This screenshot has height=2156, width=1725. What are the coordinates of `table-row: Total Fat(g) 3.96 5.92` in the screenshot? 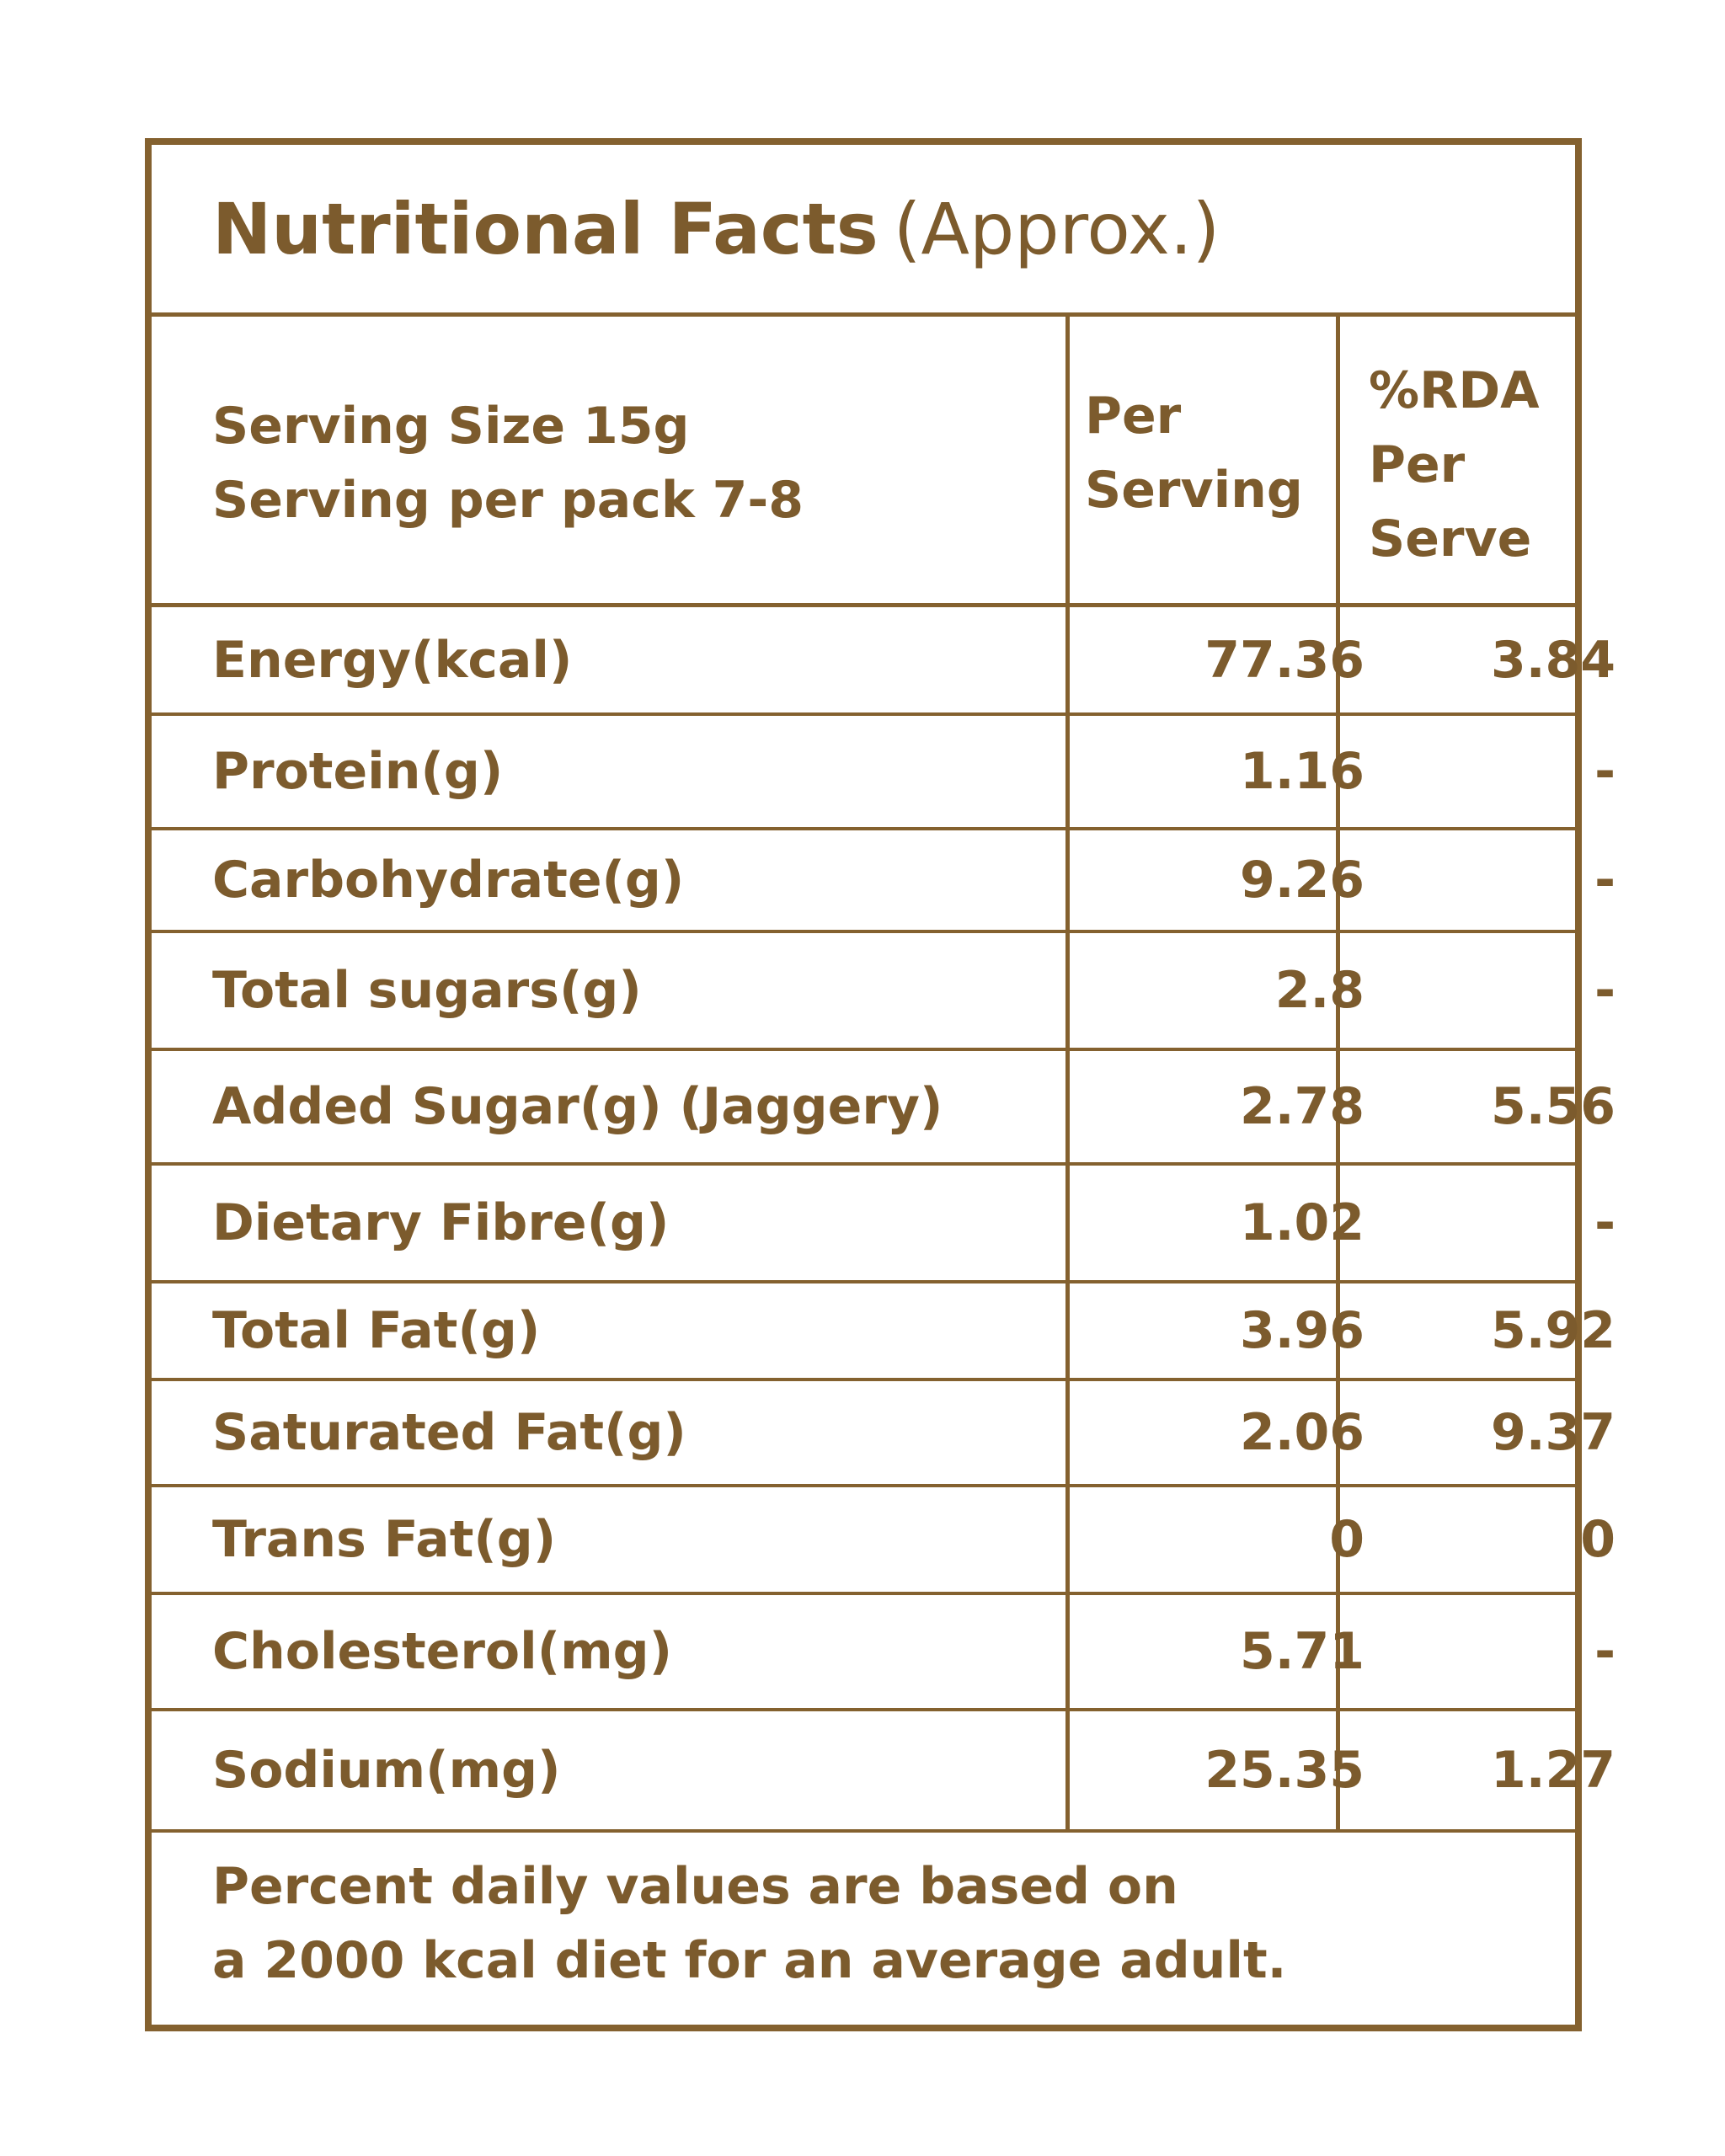 It's located at (884, 1330).